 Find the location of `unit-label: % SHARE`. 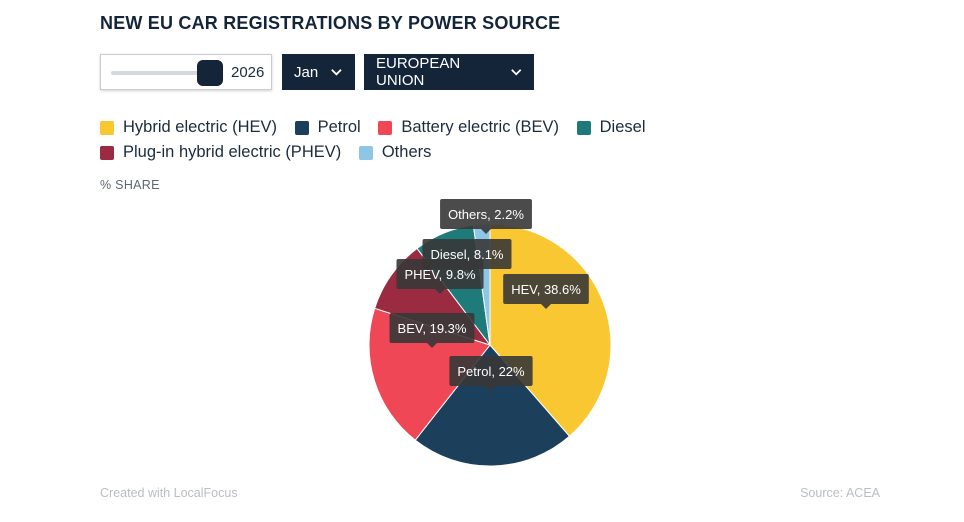

unit-label: % SHARE is located at coordinates (130, 185).